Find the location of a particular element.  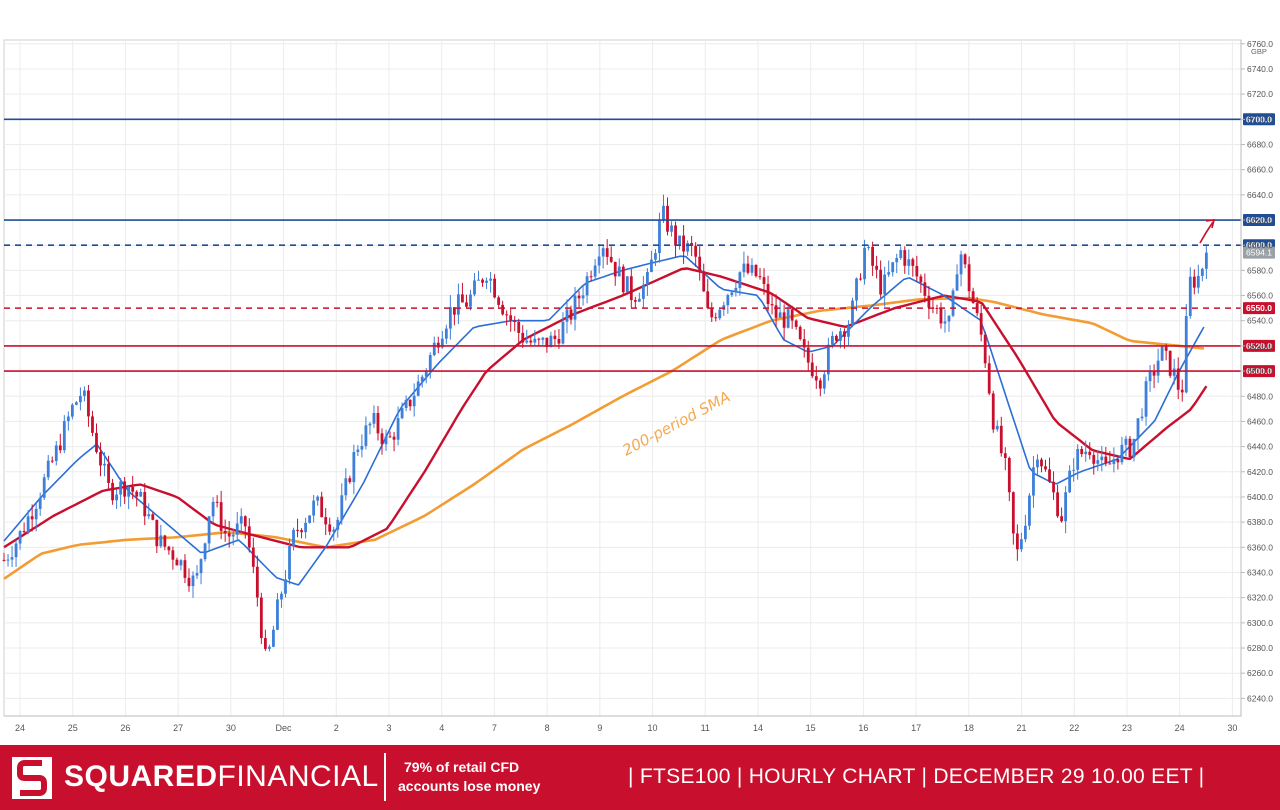

x-tick-label: 26 is located at coordinates (125, 728).